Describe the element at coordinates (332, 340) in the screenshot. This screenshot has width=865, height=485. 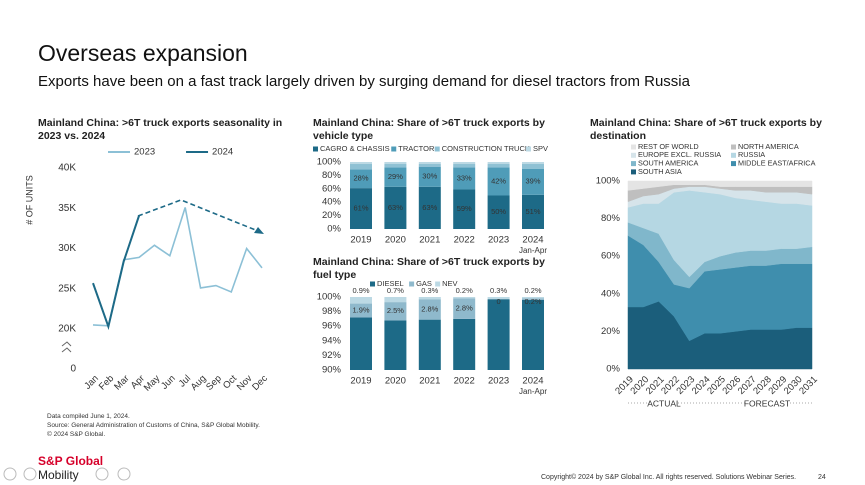
I see `y-tick-label: 94%` at that location.